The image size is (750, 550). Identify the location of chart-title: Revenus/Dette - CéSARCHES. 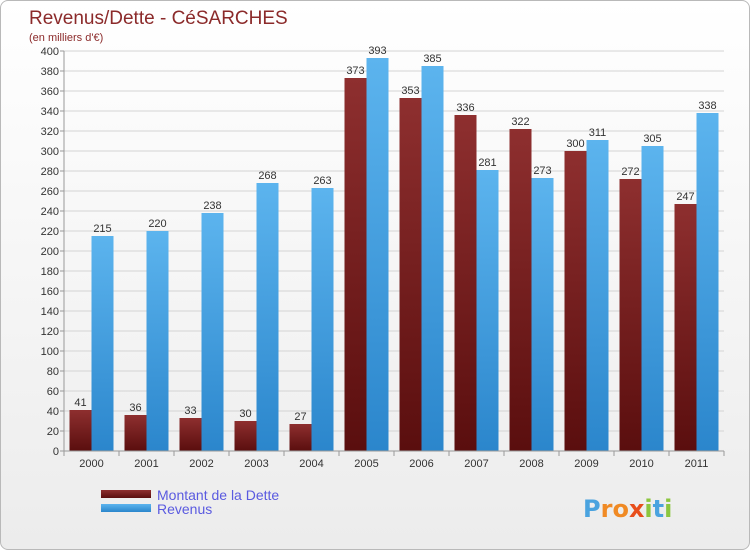
(158, 18).